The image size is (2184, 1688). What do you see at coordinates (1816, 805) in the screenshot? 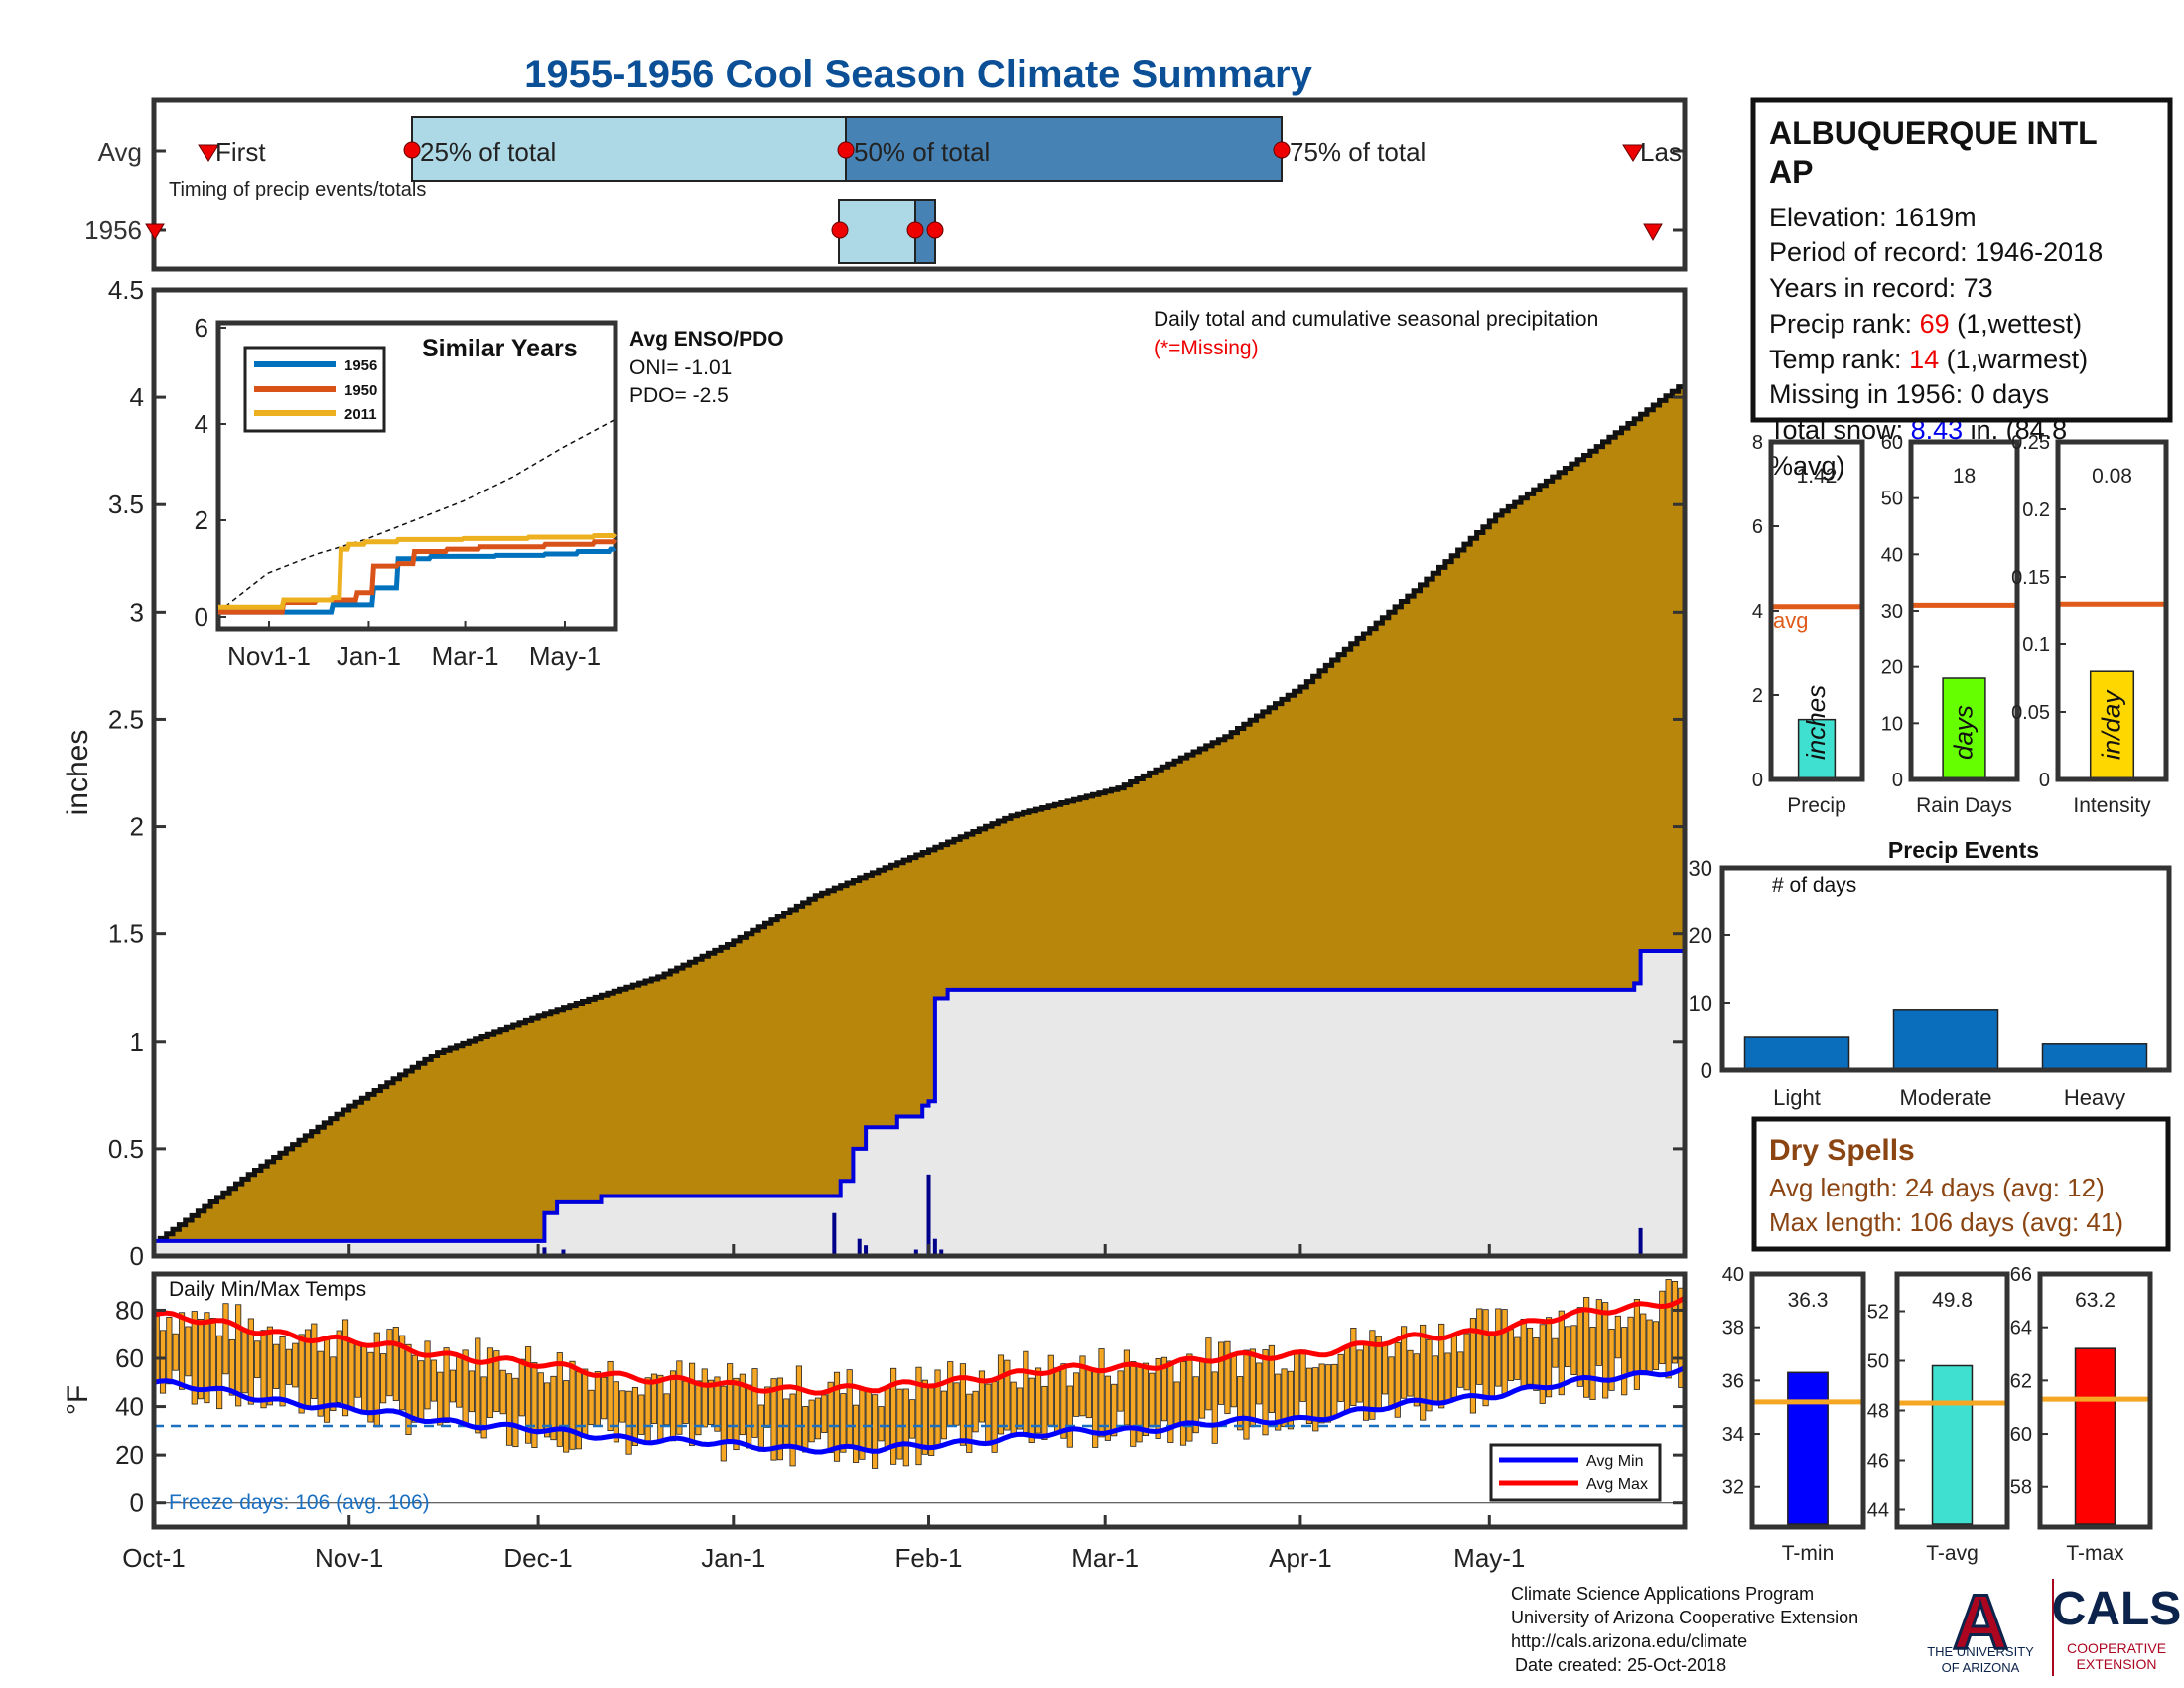
I see `summary-label-precip: Precip` at bounding box center [1816, 805].